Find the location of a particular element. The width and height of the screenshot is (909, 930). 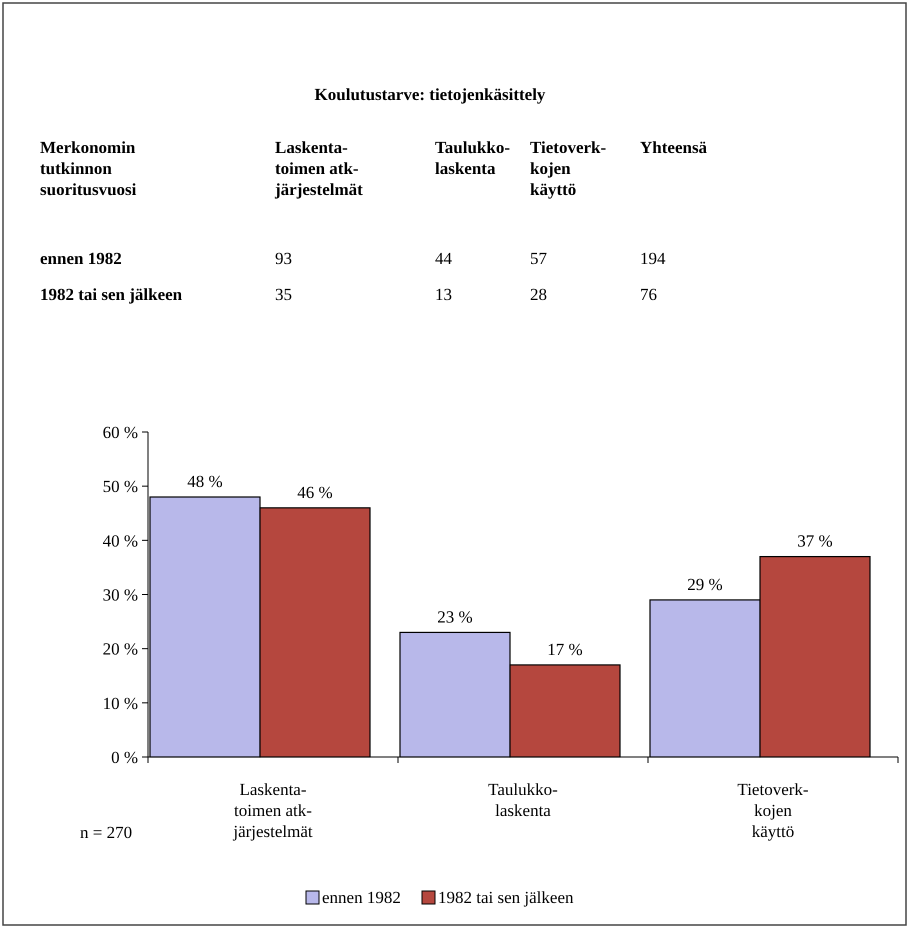

y-axis-title: Merkonomin tutkinnon suoritusvuosi is located at coordinates (88, 168).